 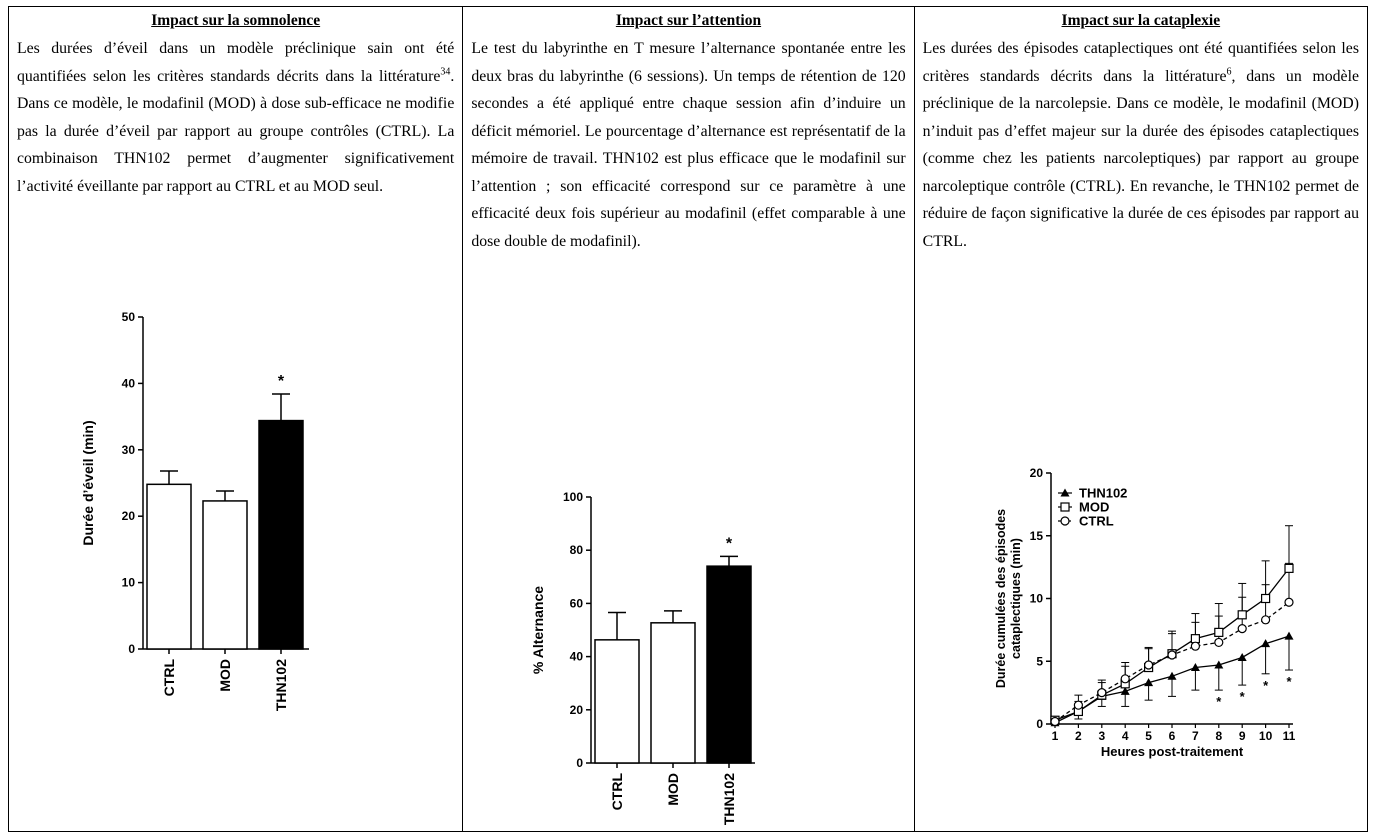 I want to click on x-tick-label: 8, so click(x=1218, y=736).